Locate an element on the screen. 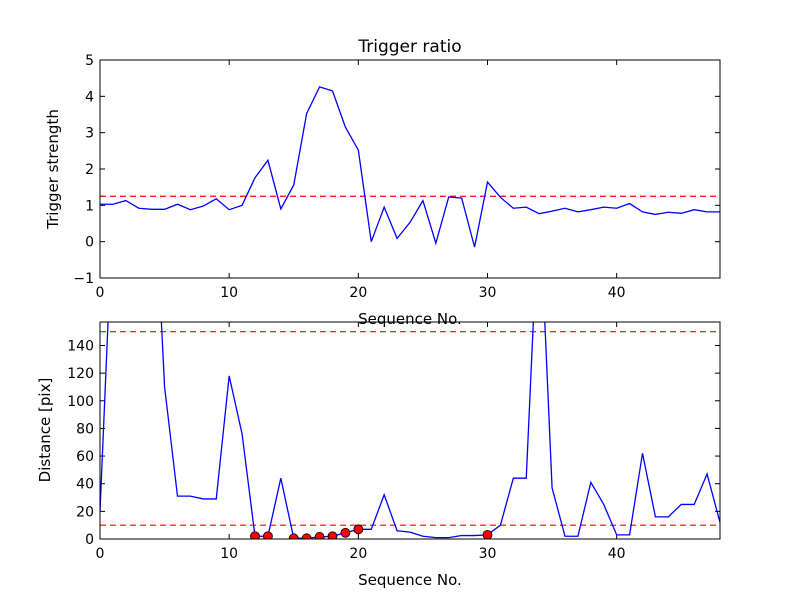 Image resolution: width=800 pixels, height=600 pixels. bottom-y-tick-label: 40 is located at coordinates (85, 485).